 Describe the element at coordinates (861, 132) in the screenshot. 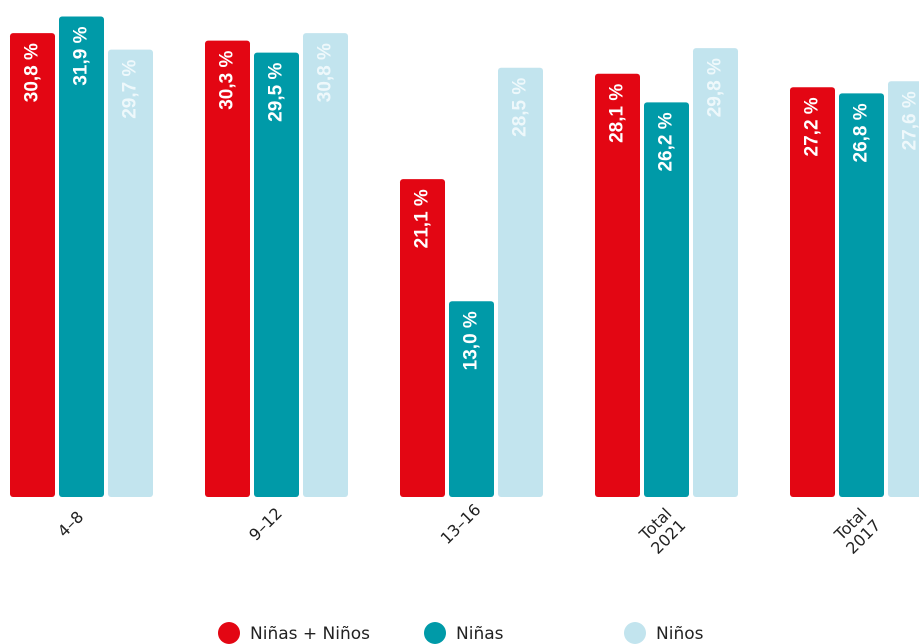

I see `value-label: 26,8 %` at that location.